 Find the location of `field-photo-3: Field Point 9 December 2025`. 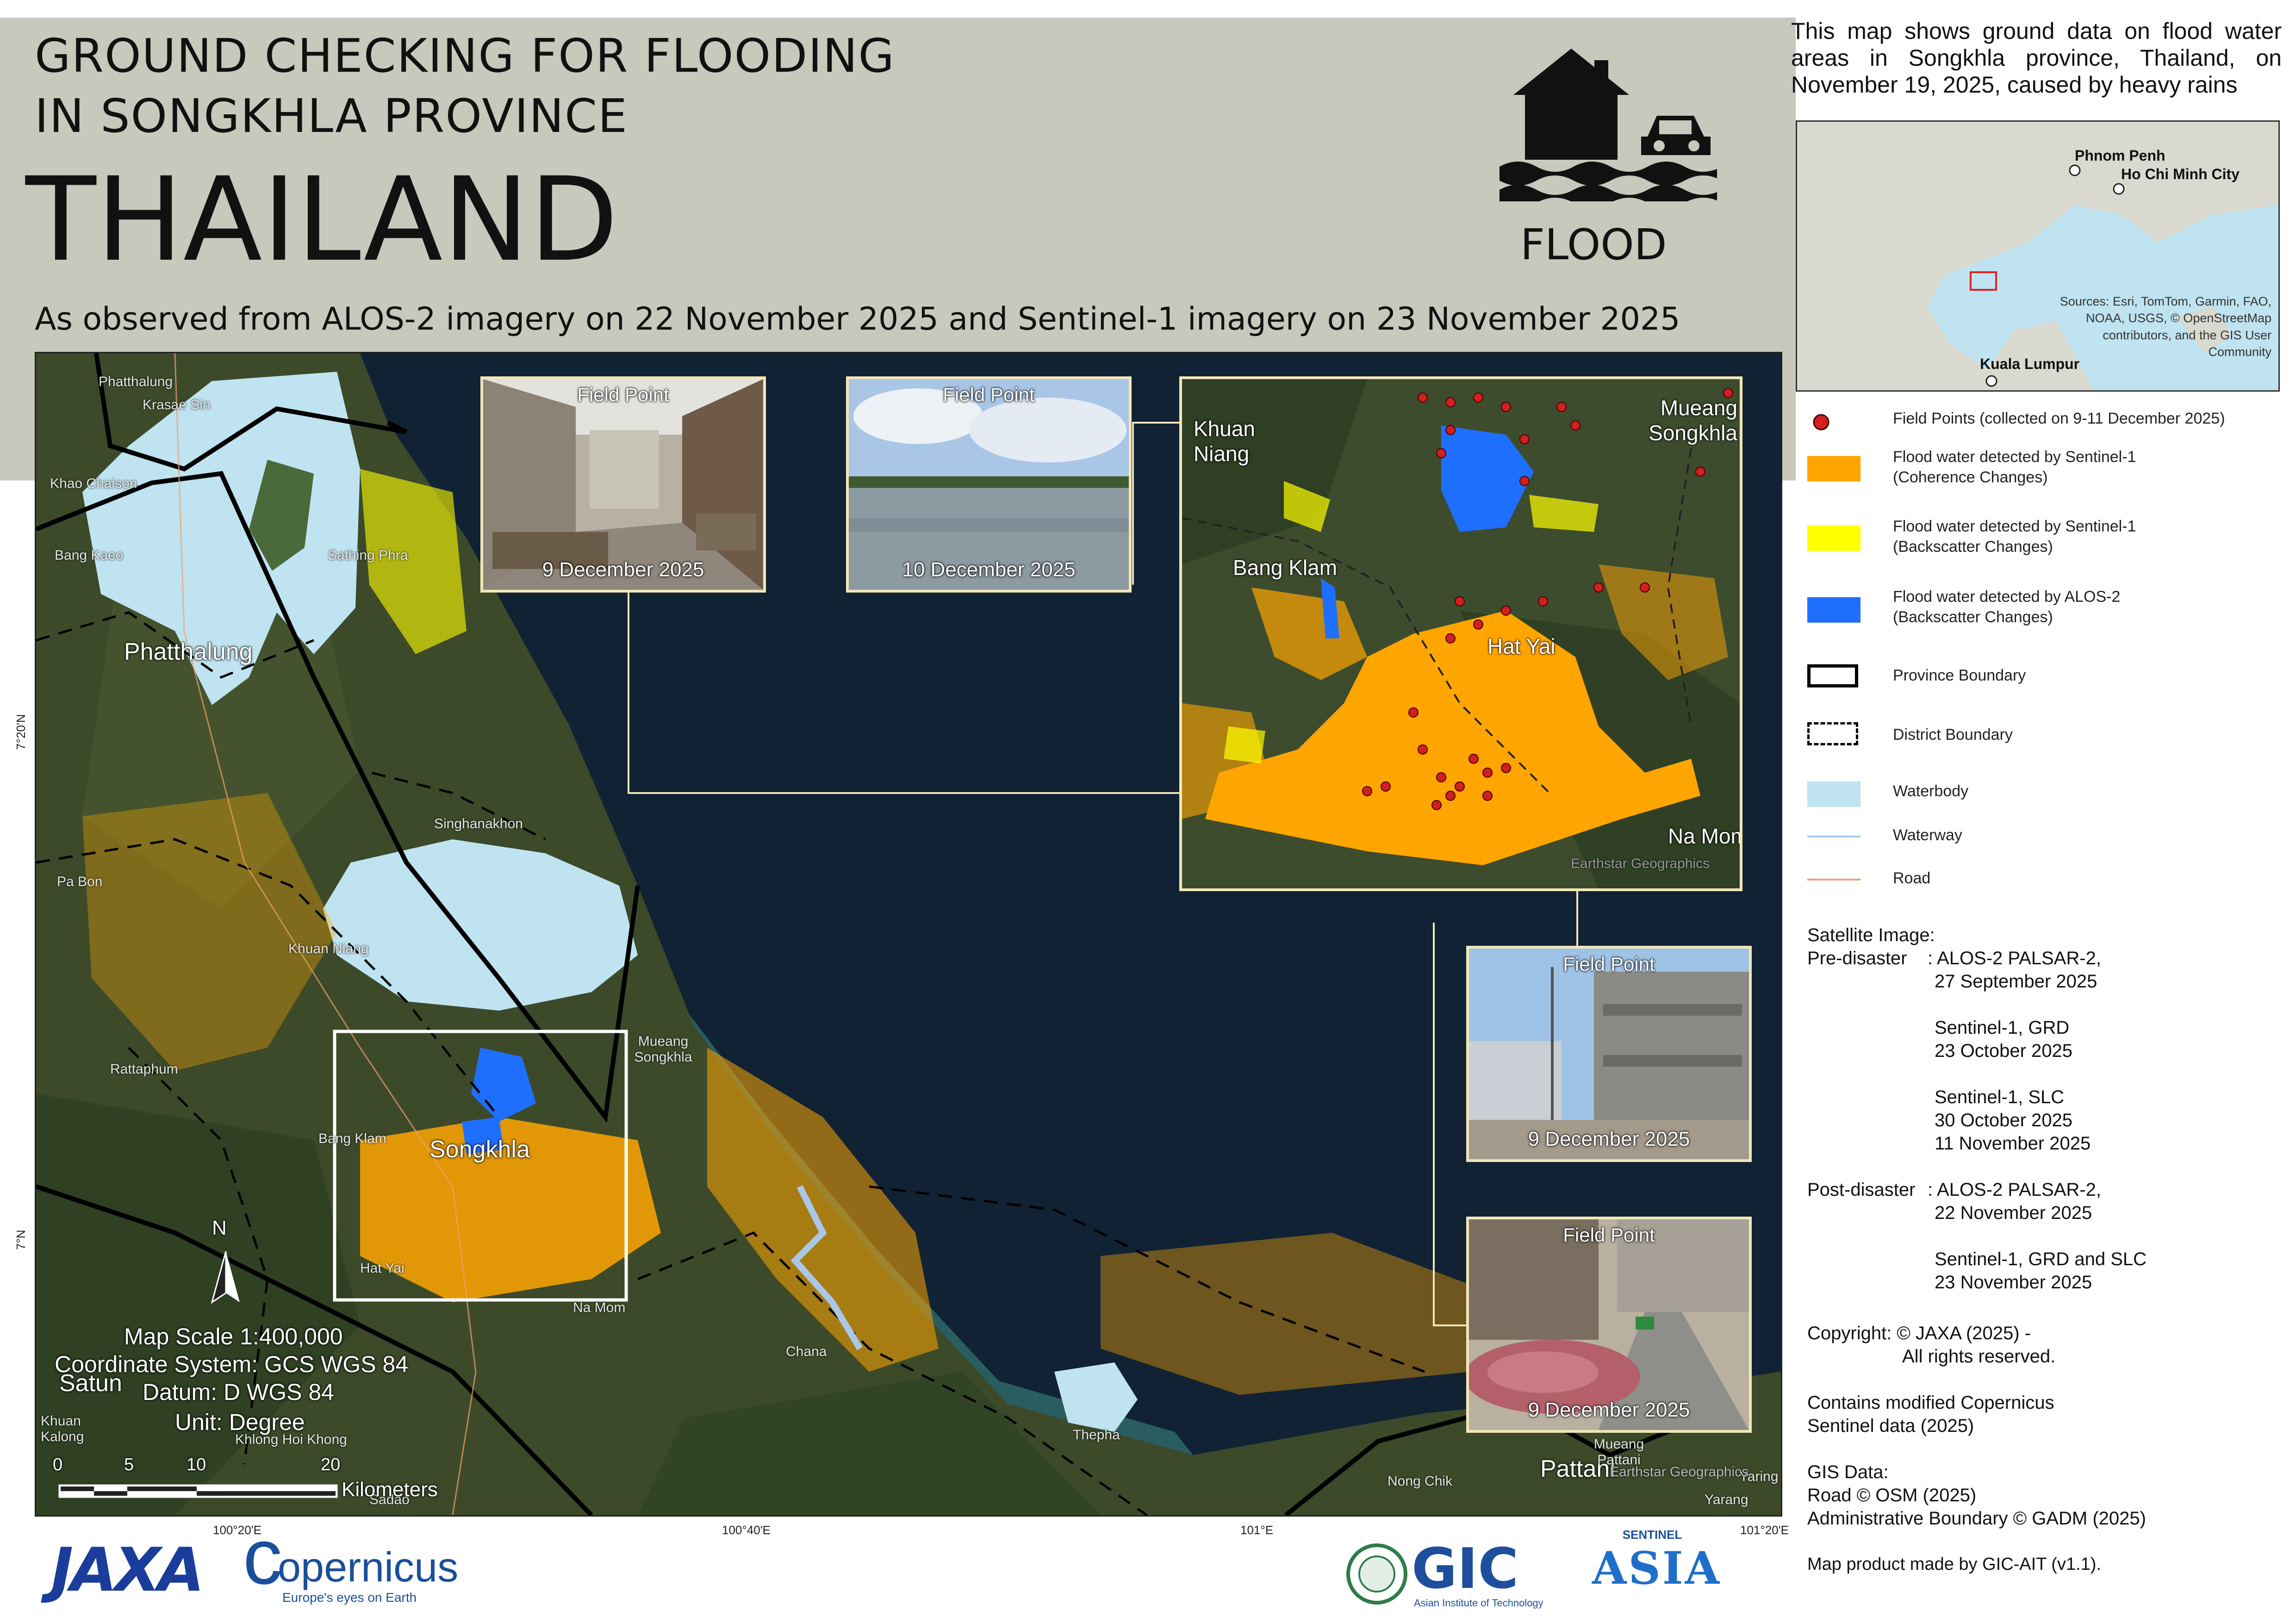

field-photo-3: Field Point 9 December 2025 is located at coordinates (1609, 1054).